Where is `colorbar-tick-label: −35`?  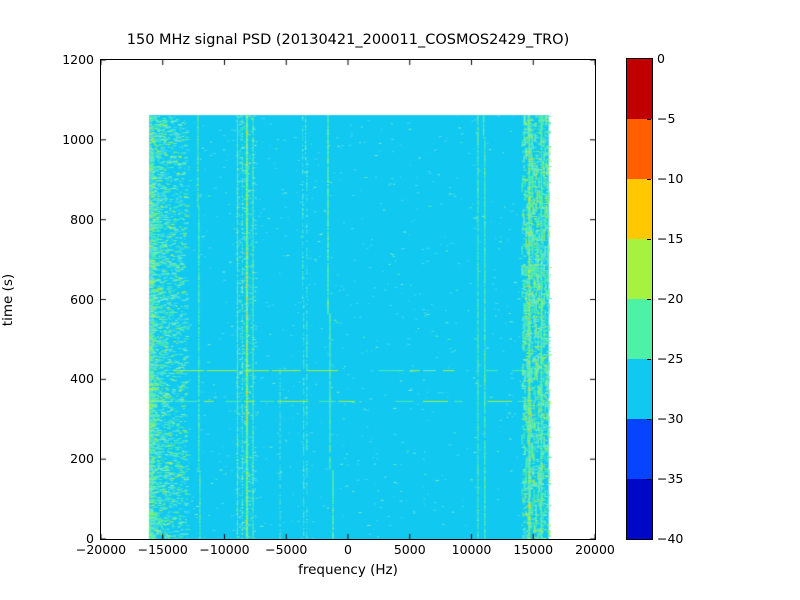
colorbar-tick-label: −35 is located at coordinates (670, 478).